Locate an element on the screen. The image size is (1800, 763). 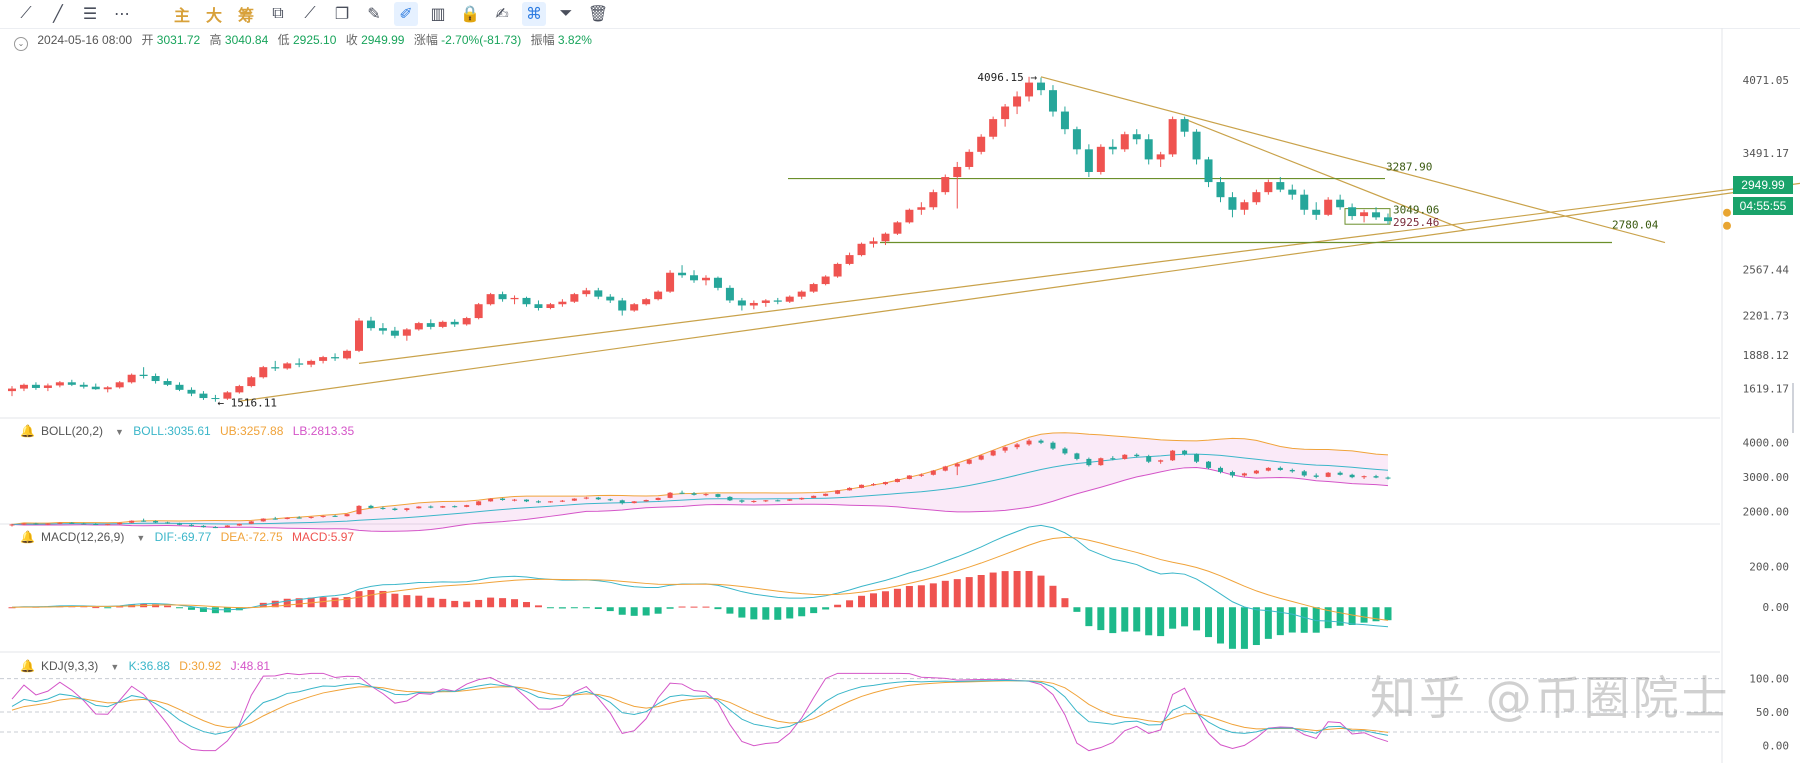
resize-handle is located at coordinates (1795, 408).